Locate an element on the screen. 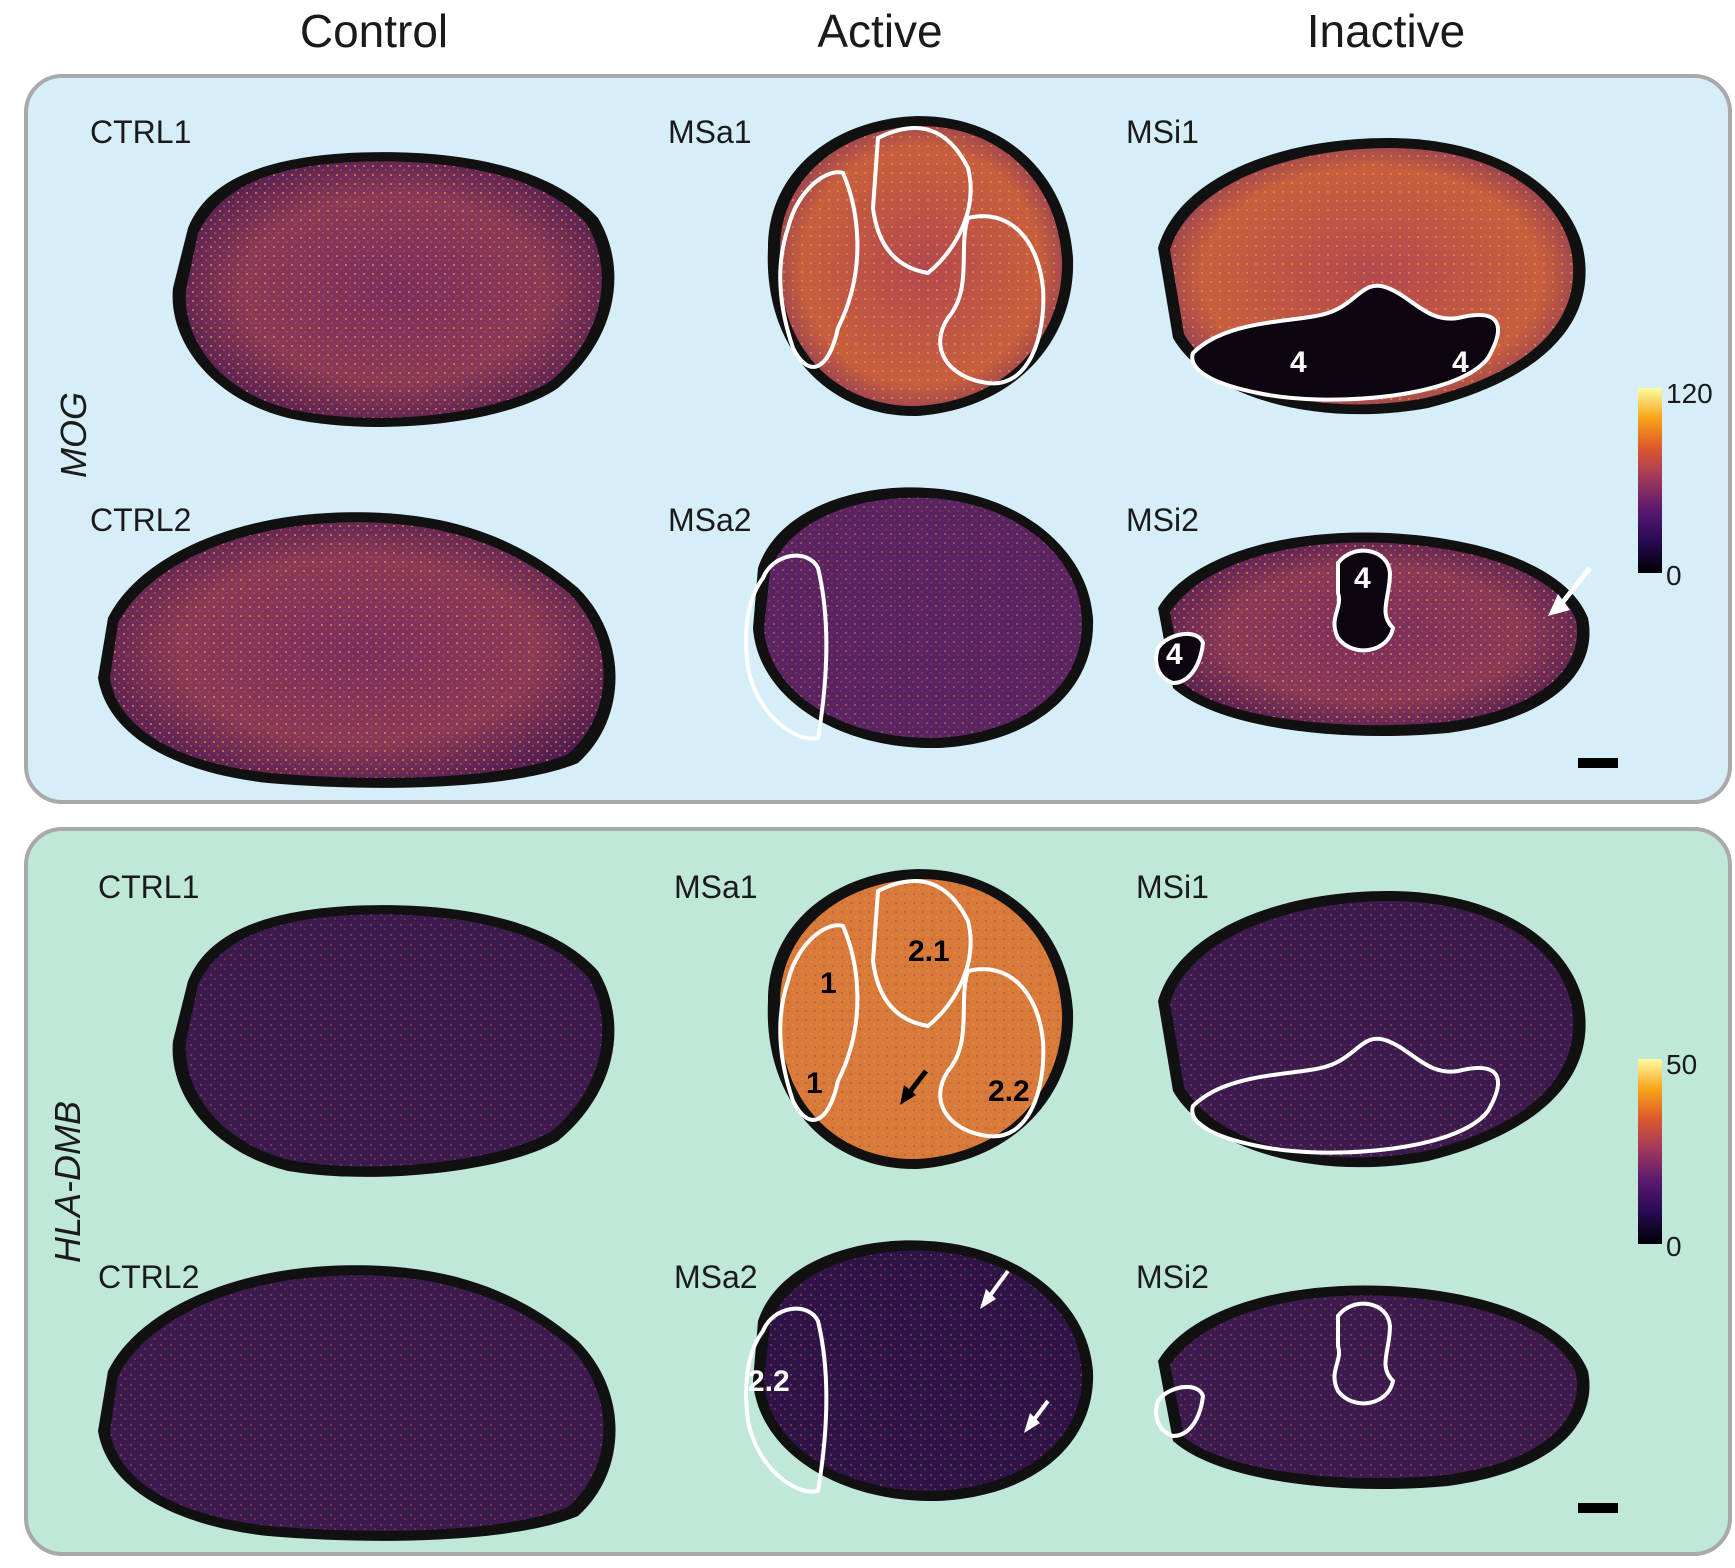  tissue-image-msa2-bottom is located at coordinates (919, 1371).